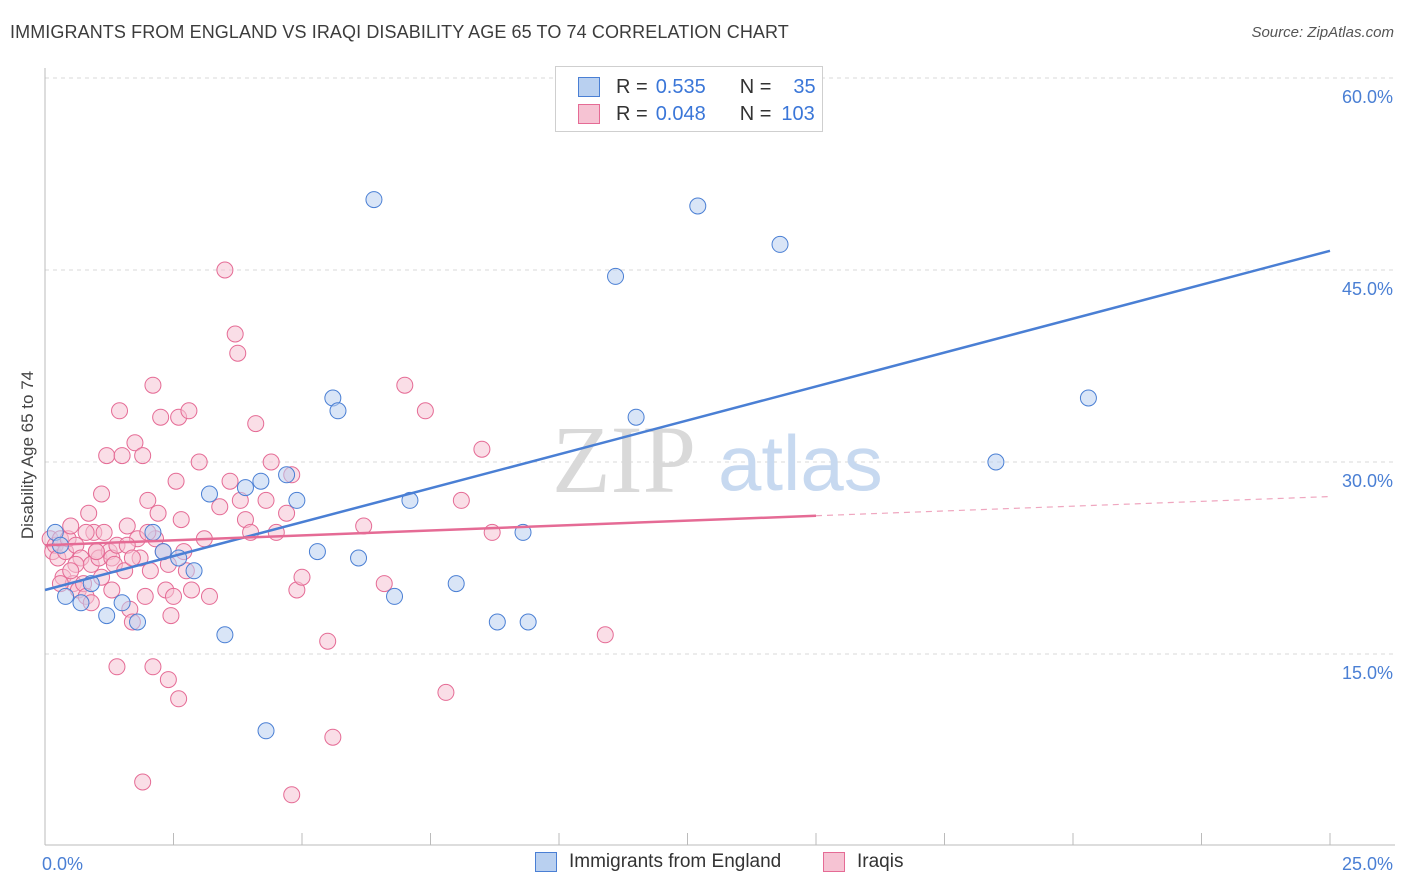 This screenshot has width=1406, height=892. What do you see at coordinates (798, 113) in the screenshot?
I see `legend-n-value-iraqis: 103` at bounding box center [798, 113].